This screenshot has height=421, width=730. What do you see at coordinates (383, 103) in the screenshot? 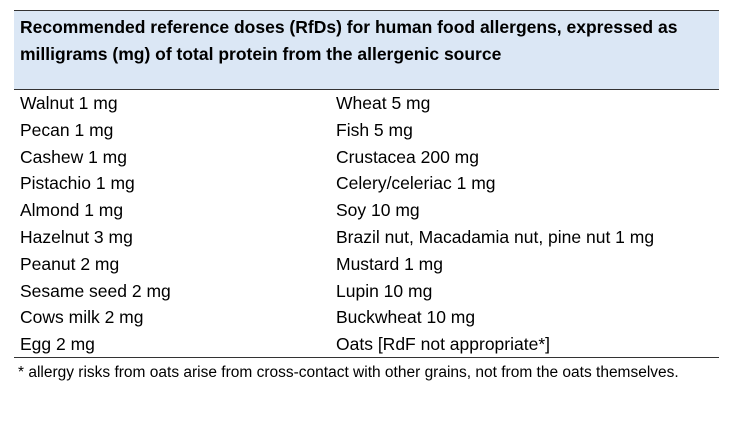
I see `table-cell-right: Wheat 5 mg` at bounding box center [383, 103].